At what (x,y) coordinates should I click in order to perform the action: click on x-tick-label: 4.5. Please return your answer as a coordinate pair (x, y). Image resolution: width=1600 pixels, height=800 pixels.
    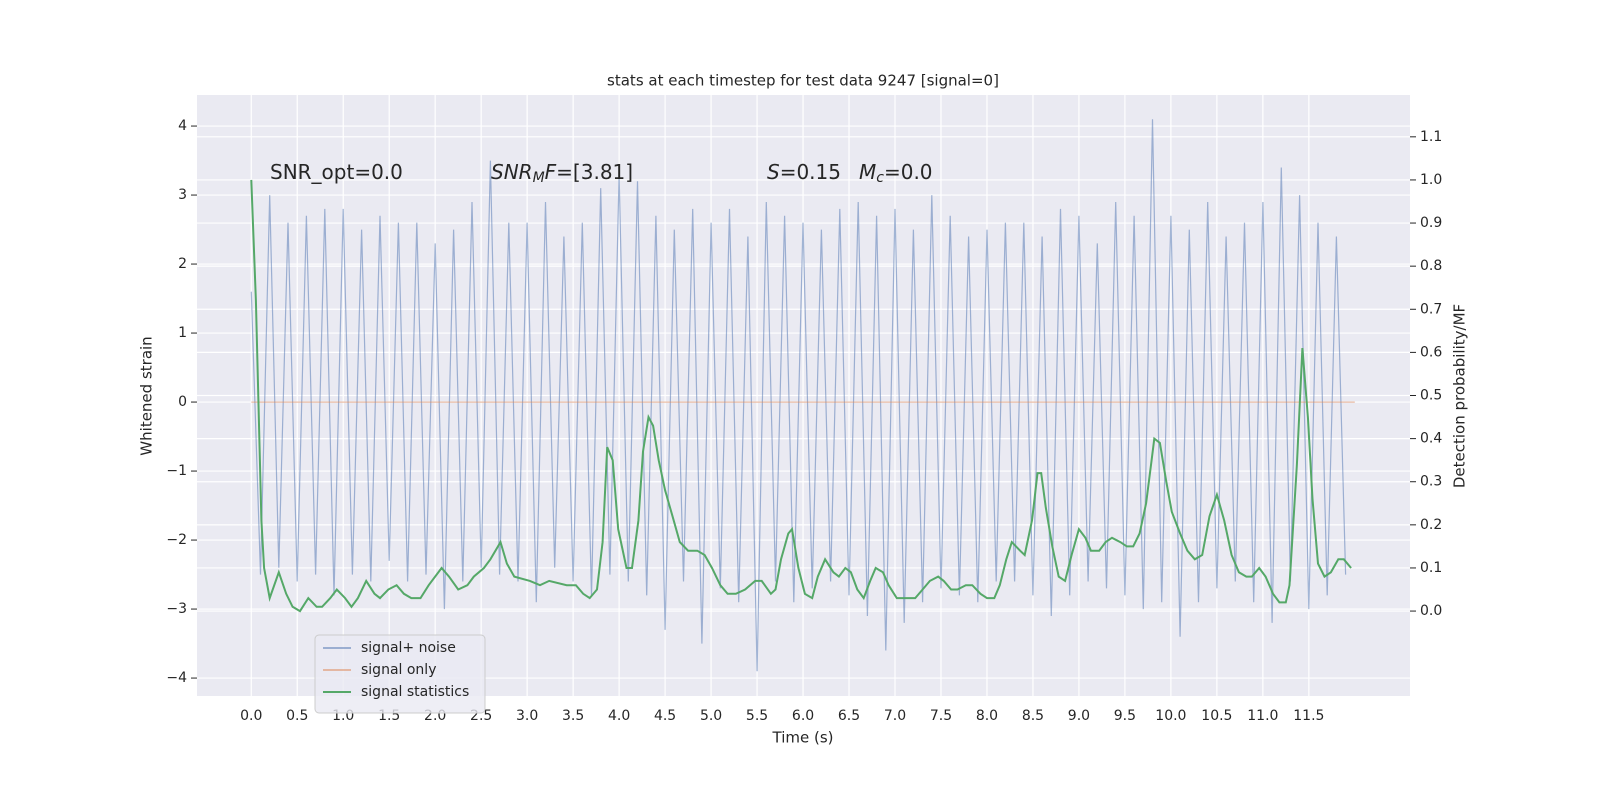
    Looking at the image, I should click on (665, 716).